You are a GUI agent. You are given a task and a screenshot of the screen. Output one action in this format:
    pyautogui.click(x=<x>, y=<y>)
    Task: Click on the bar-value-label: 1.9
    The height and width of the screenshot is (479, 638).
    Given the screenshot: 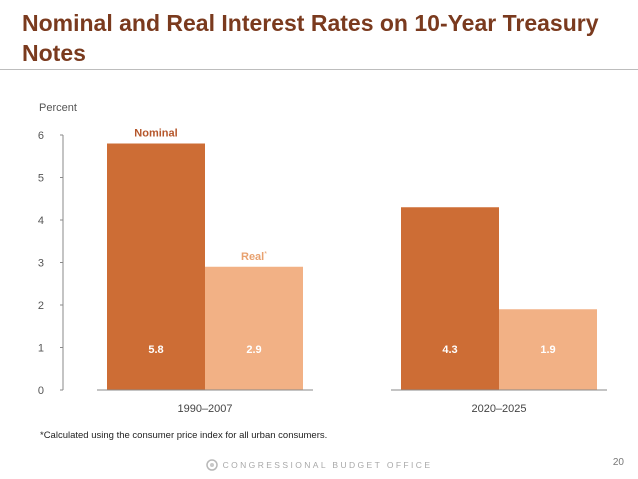 What is the action you would take?
    pyautogui.click(x=547, y=350)
    